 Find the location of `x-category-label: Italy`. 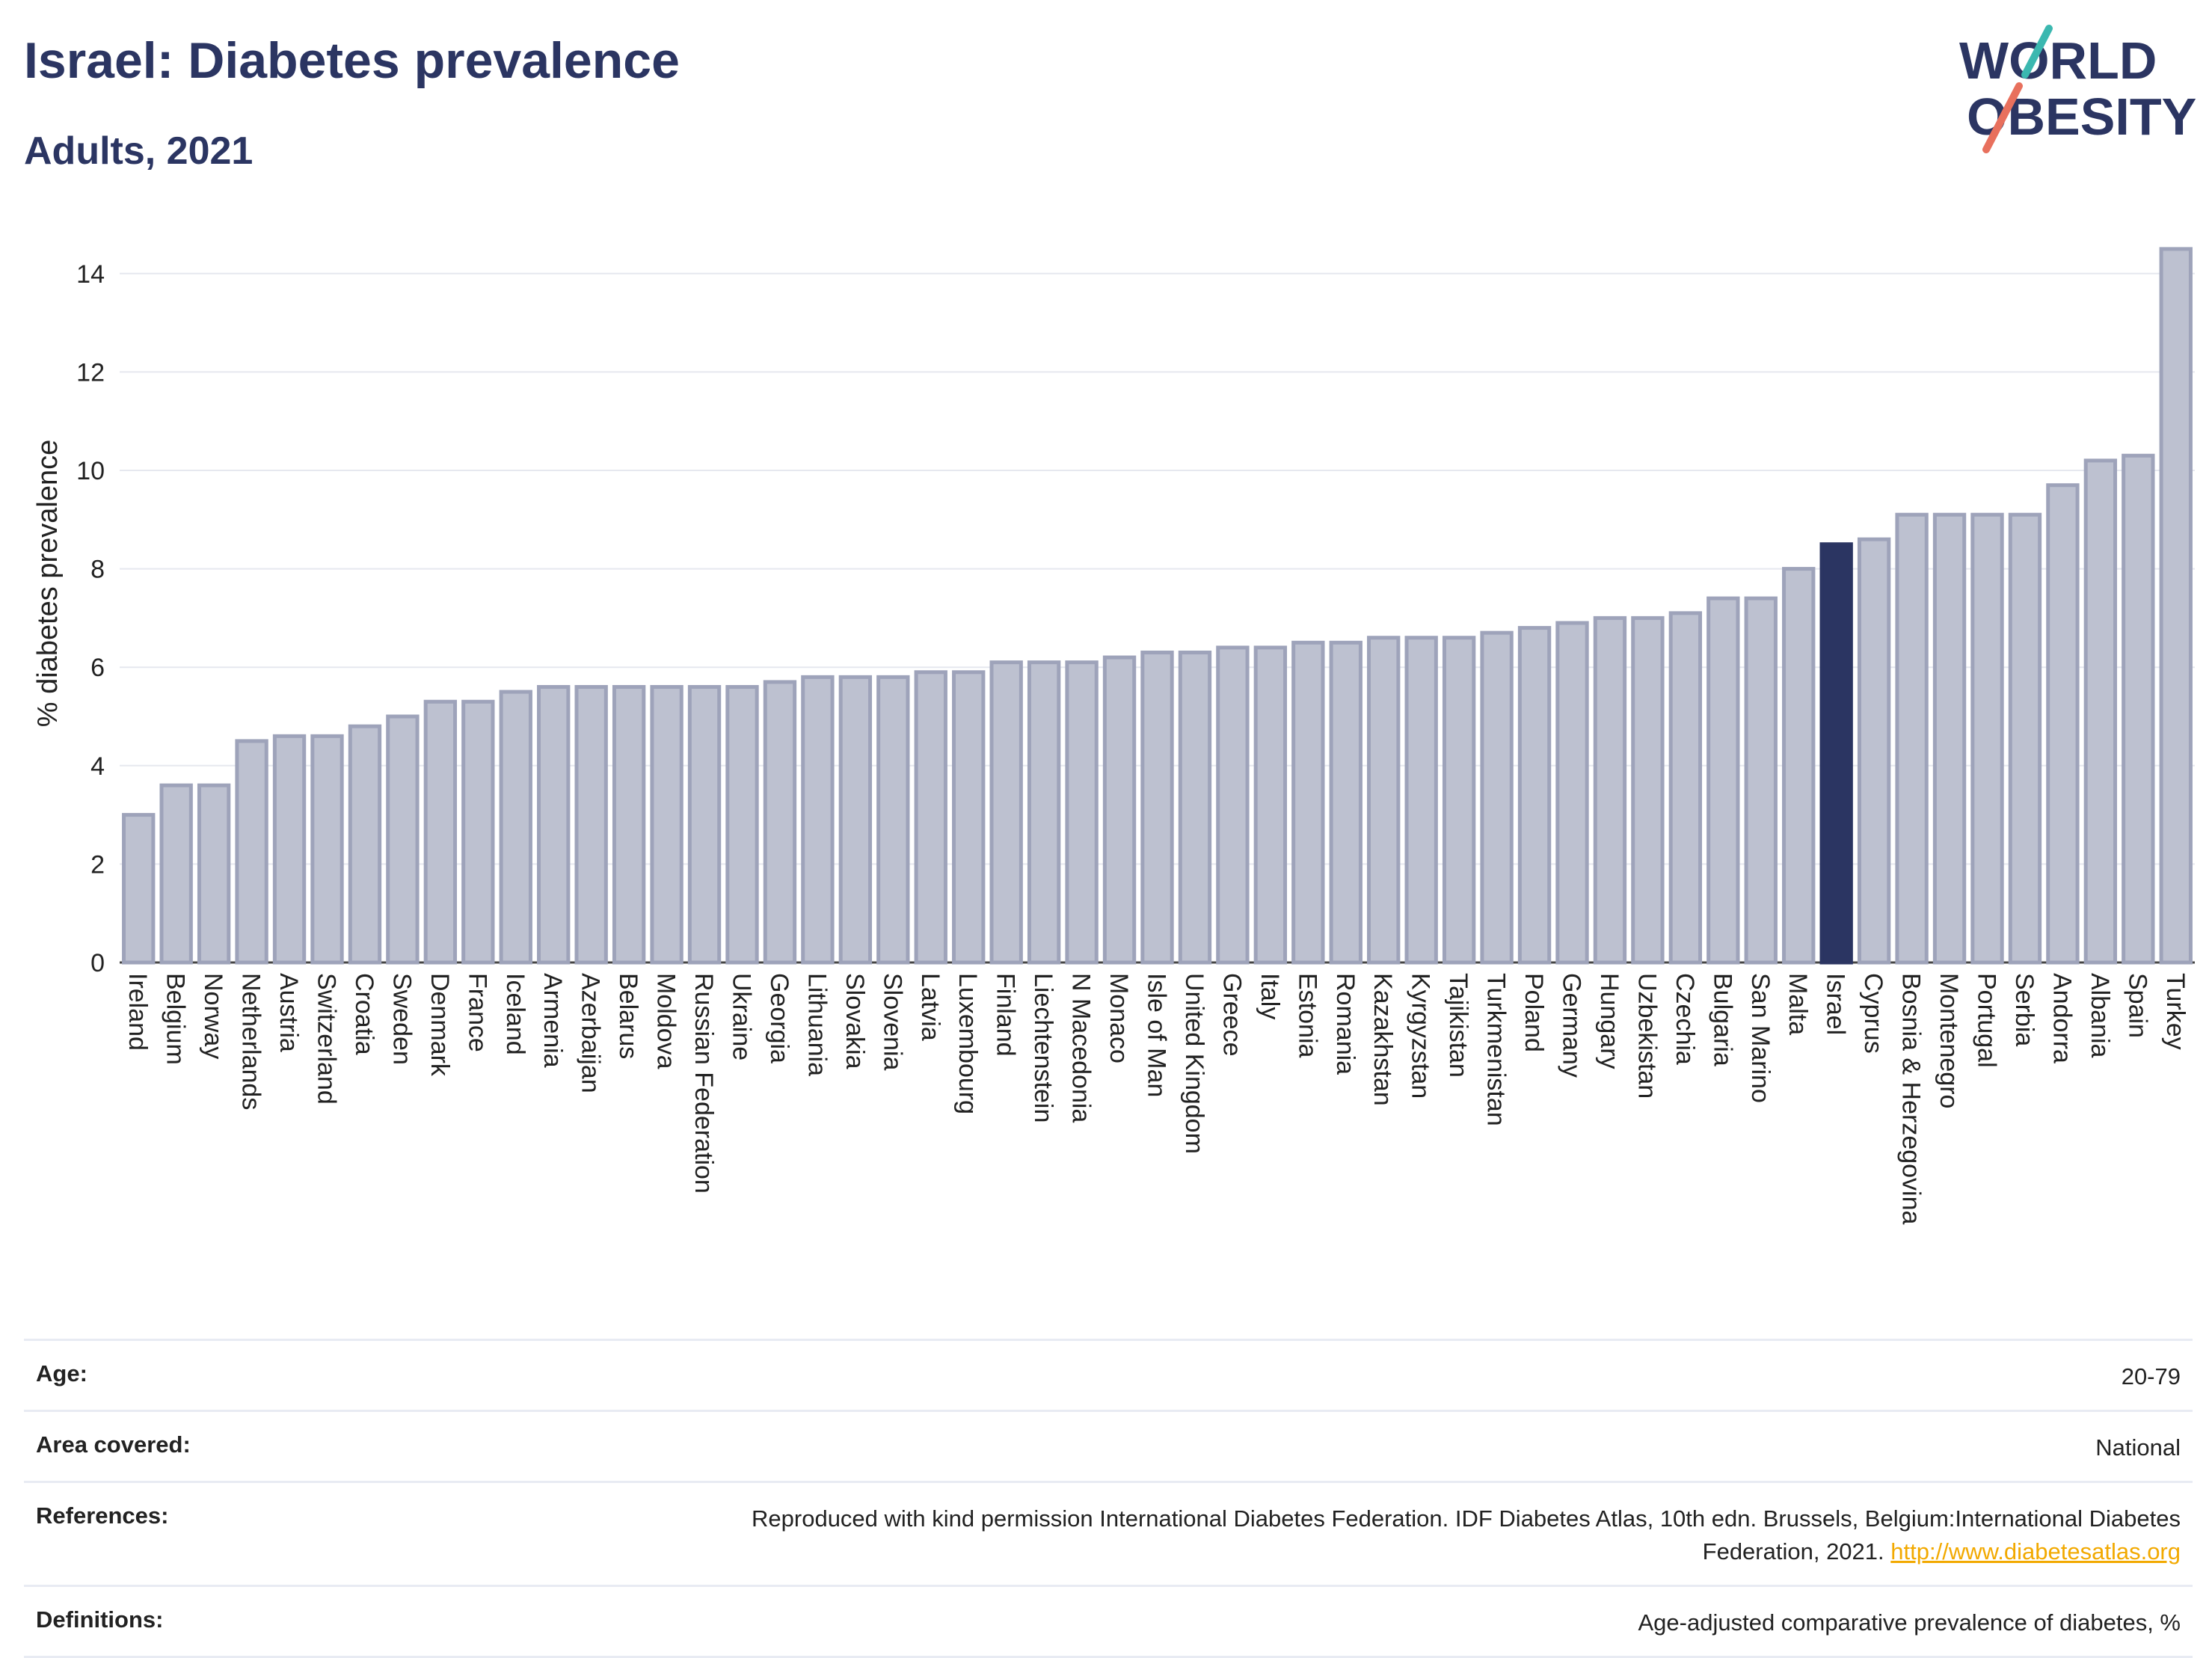

x-category-label: Italy is located at coordinates (1270, 996).